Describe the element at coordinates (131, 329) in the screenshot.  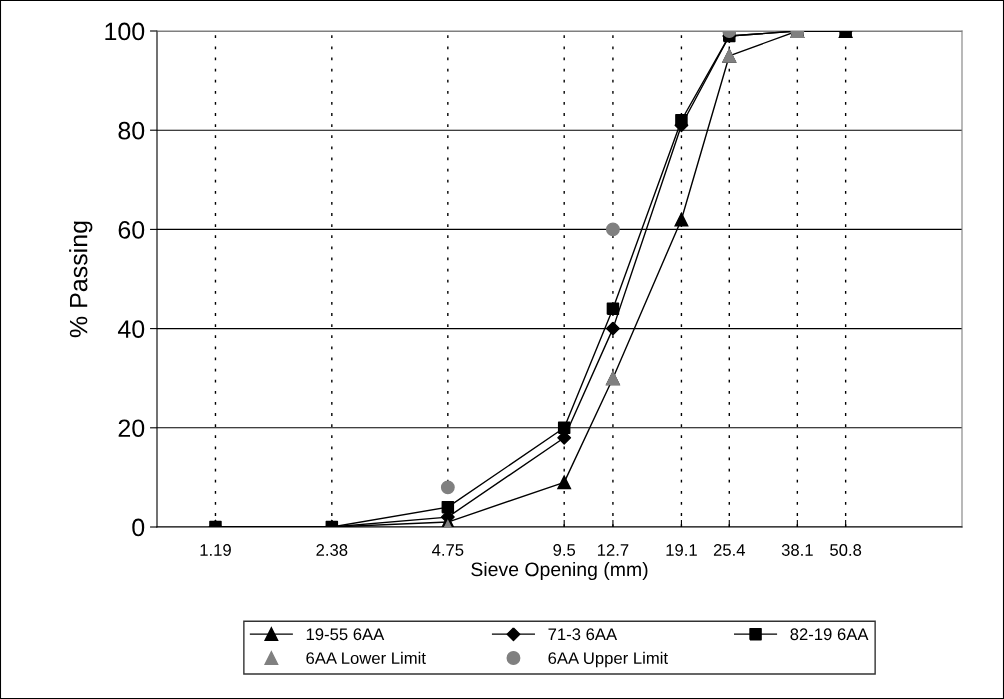
I see `y-tick-label: 40` at that location.